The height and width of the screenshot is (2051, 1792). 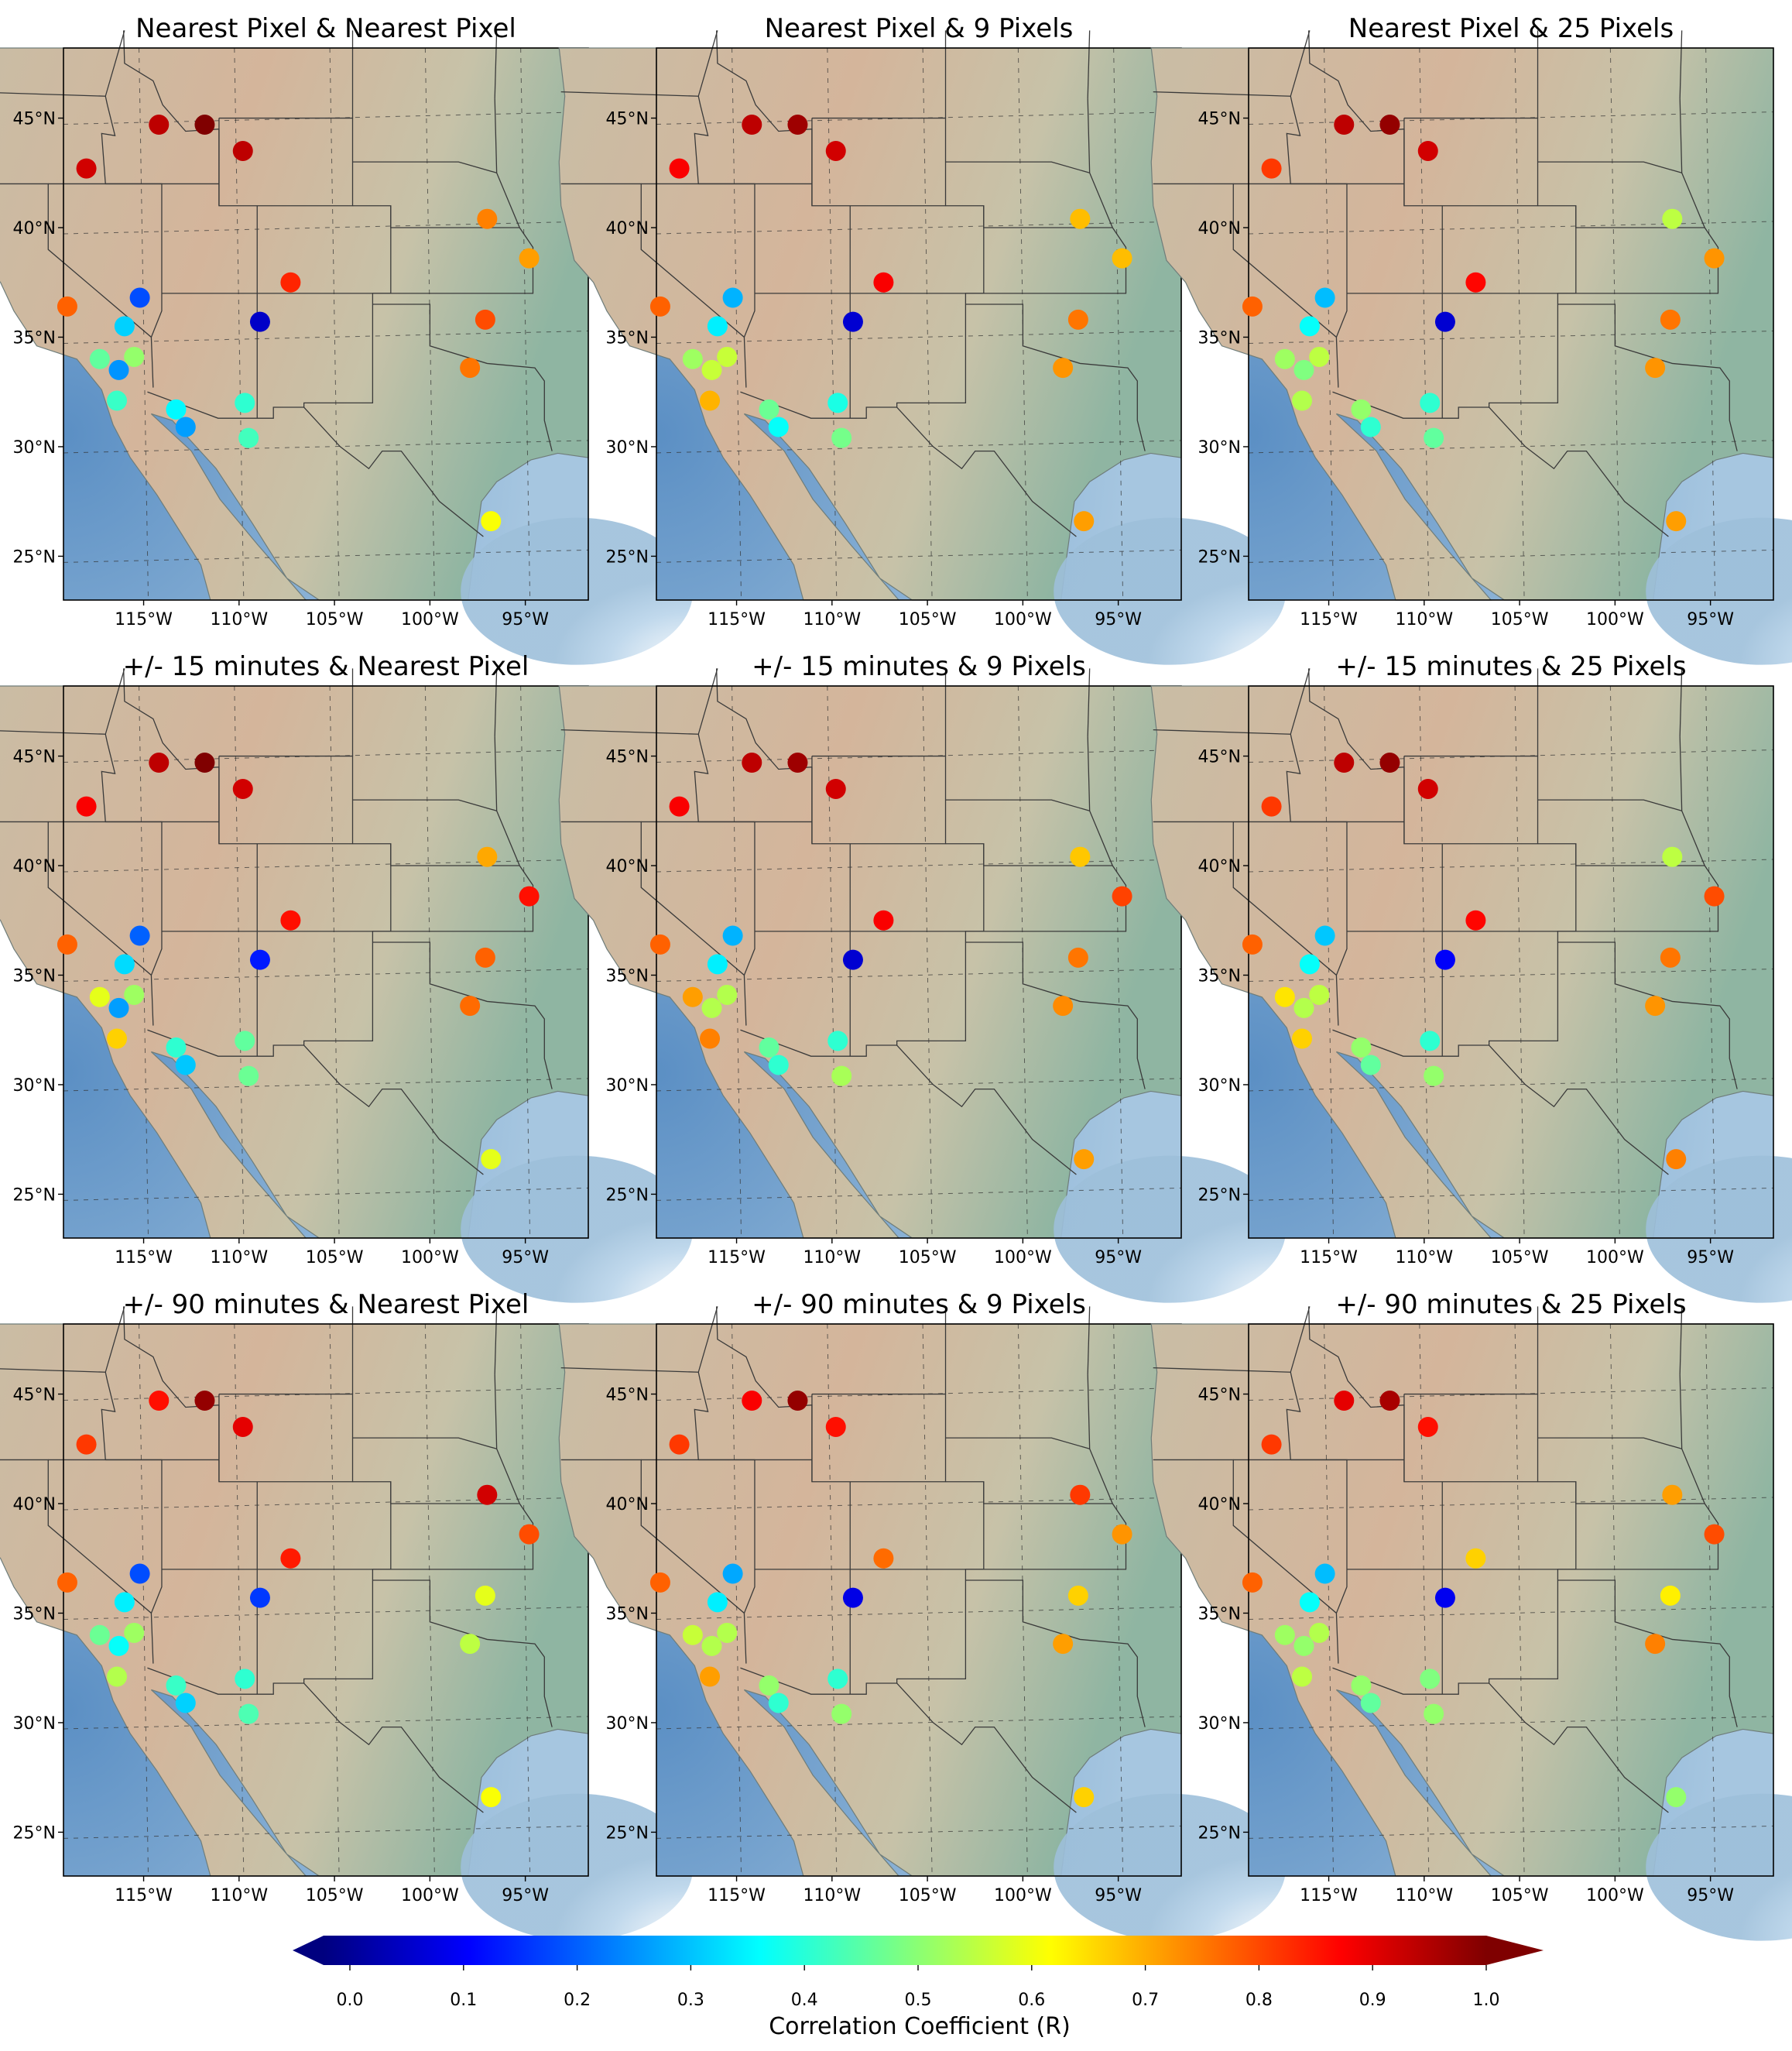 What do you see at coordinates (707, 64) in the screenshot?
I see `border-id-wa` at bounding box center [707, 64].